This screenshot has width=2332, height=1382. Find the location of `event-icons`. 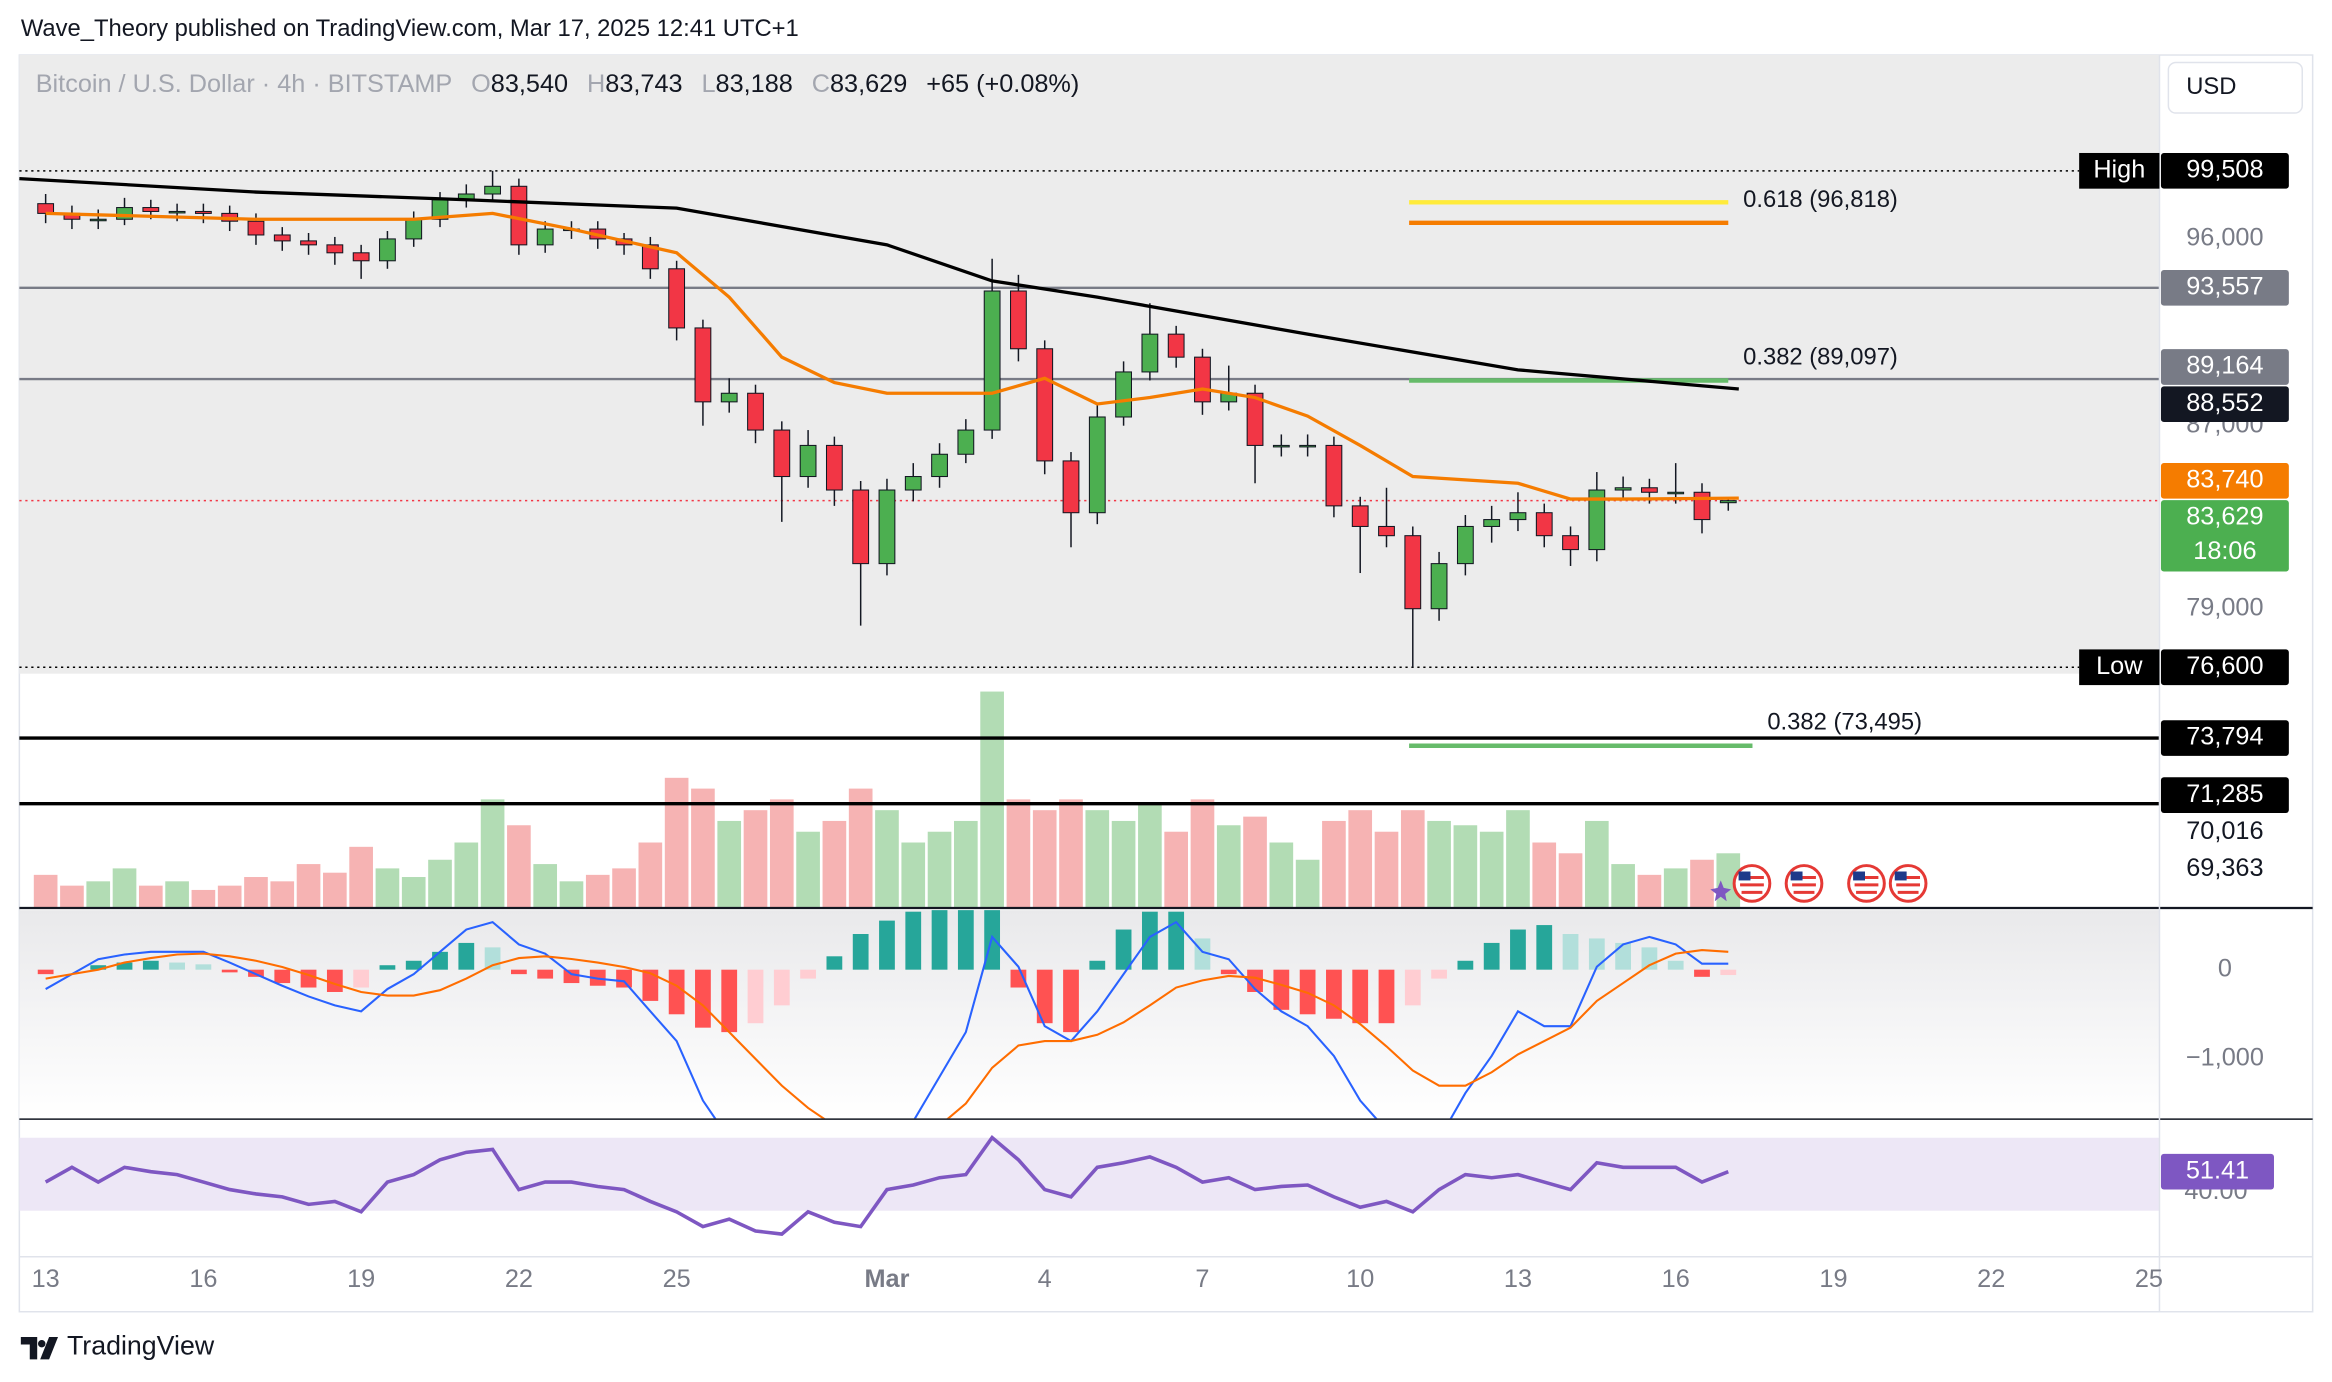

event-icons is located at coordinates (1819, 883).